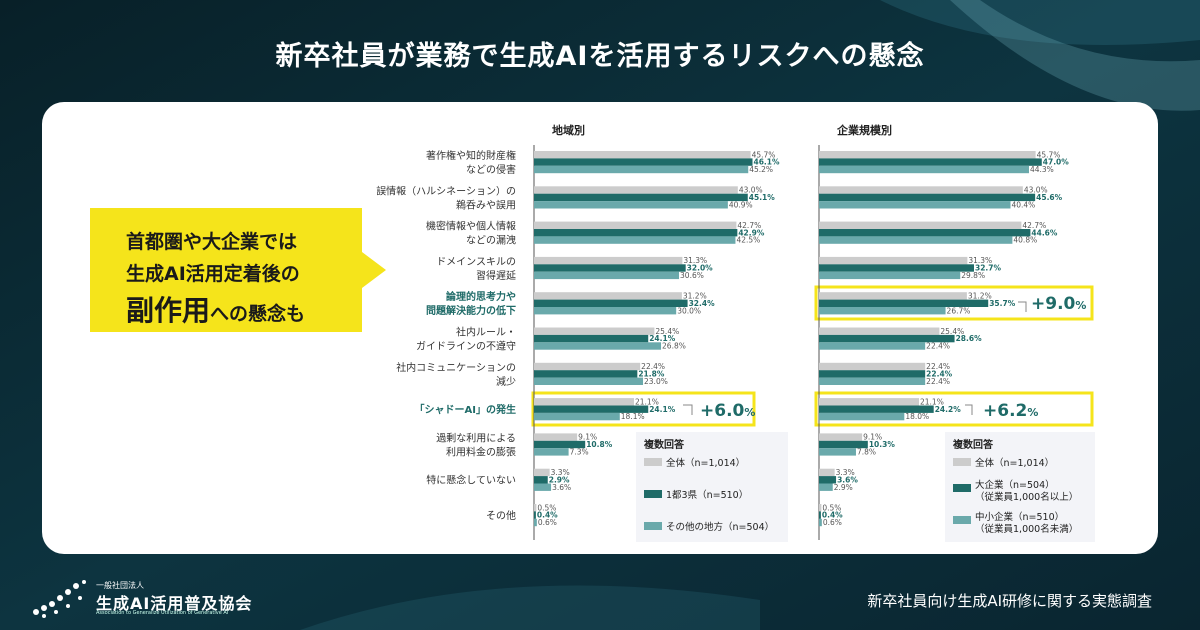 This screenshot has width=1200, height=630. Describe the element at coordinates (466, 339) in the screenshot. I see `category-label: 社内ルール・ガイドラインの不遵守` at that location.